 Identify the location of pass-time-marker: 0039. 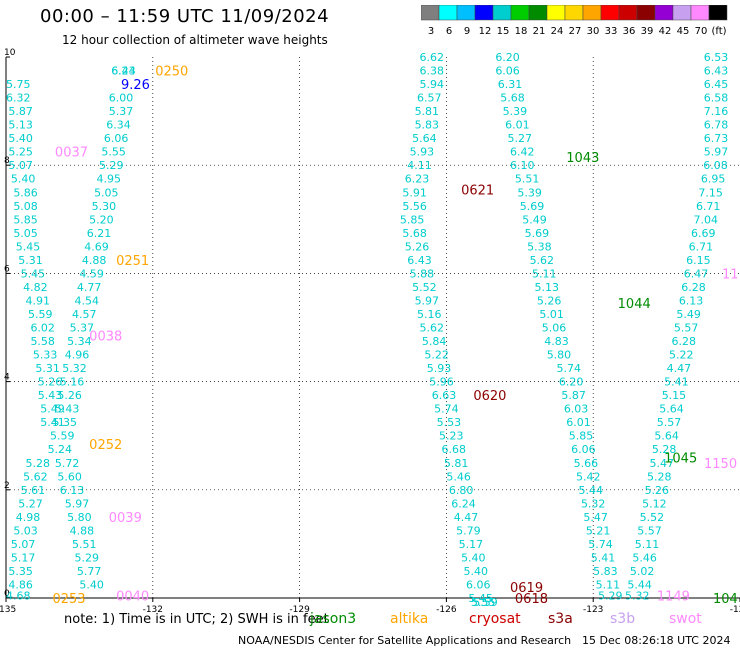
(125, 518).